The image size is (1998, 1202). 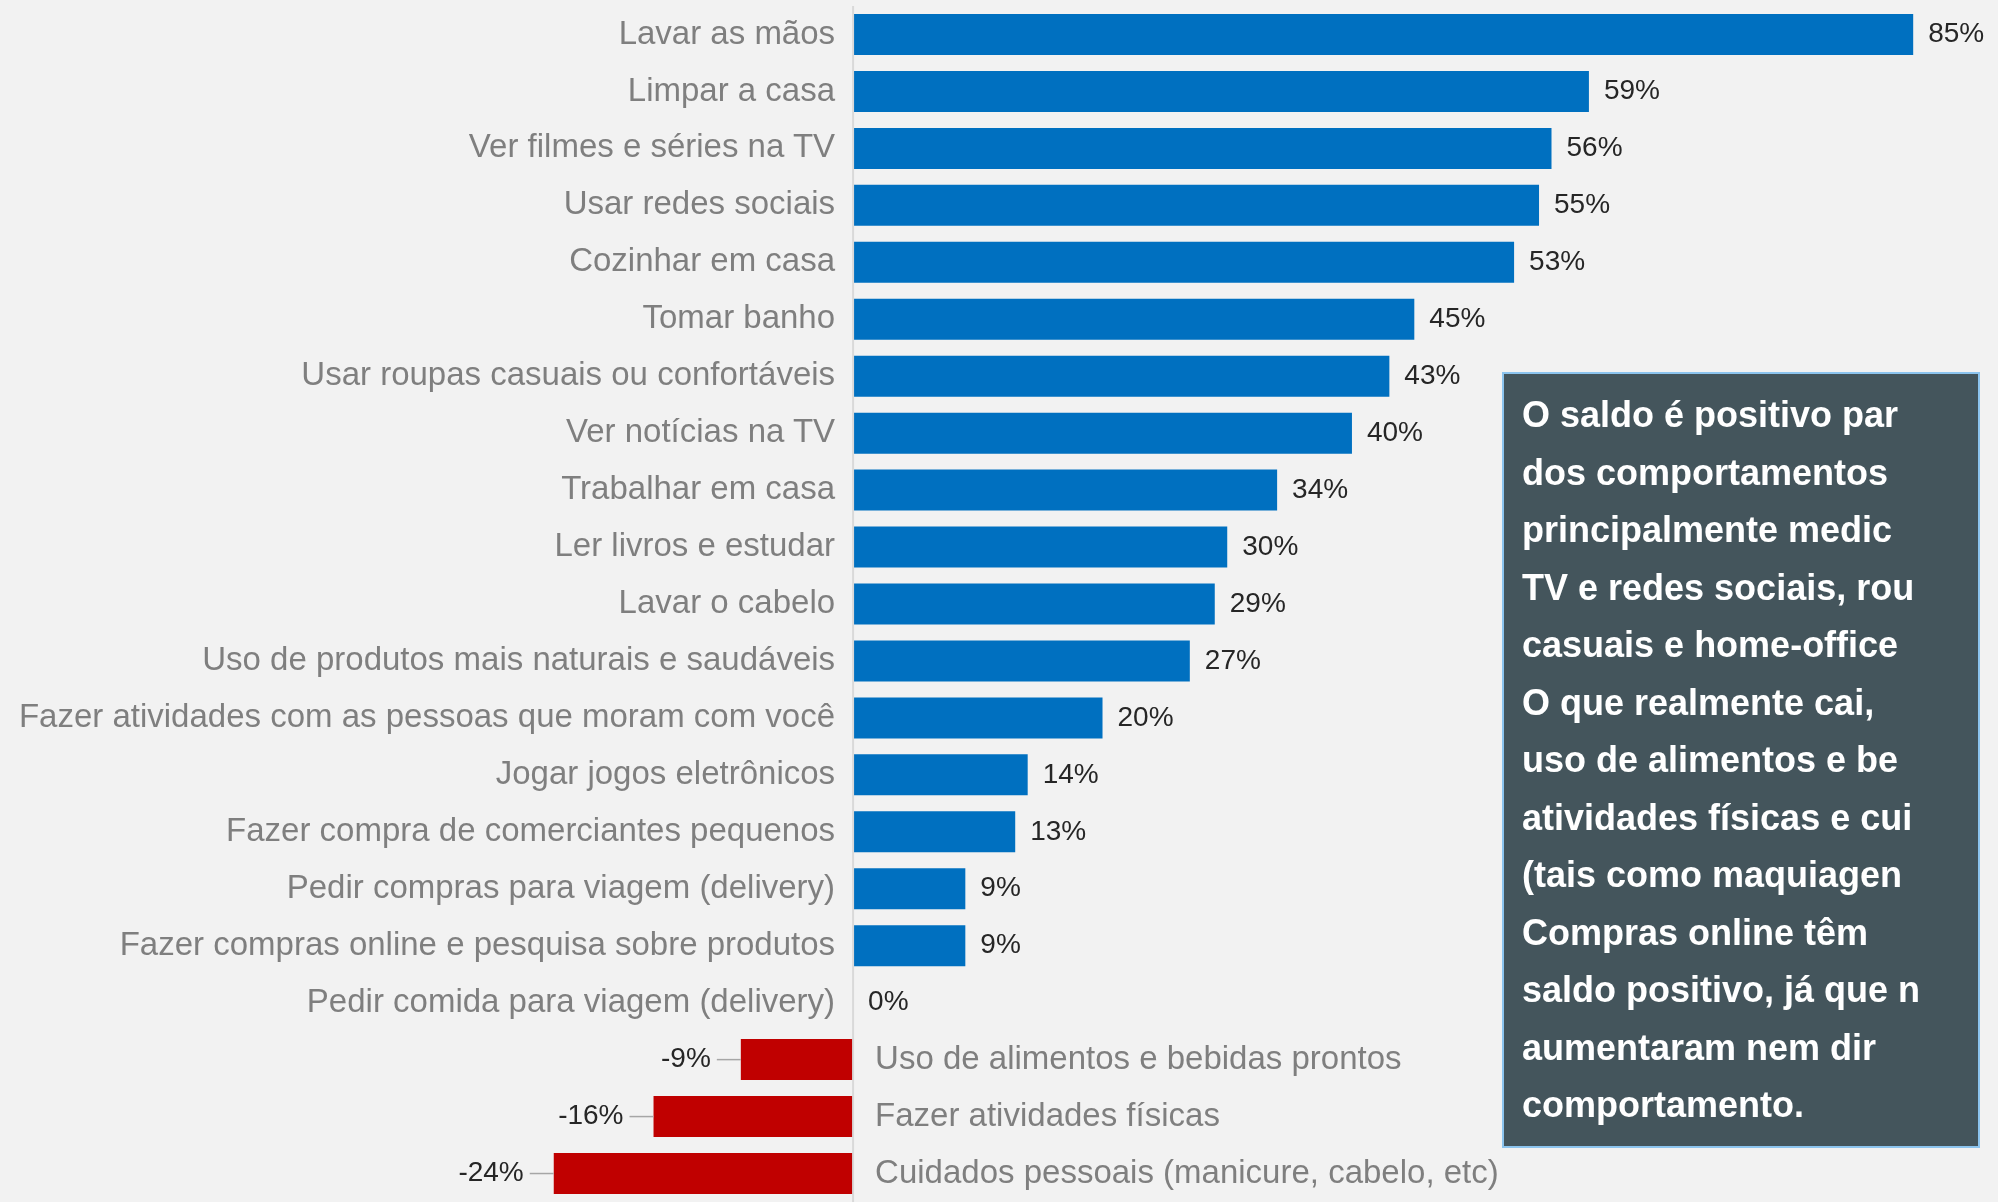 I want to click on y-tick-label: Ver notícias na TV, so click(x=701, y=431).